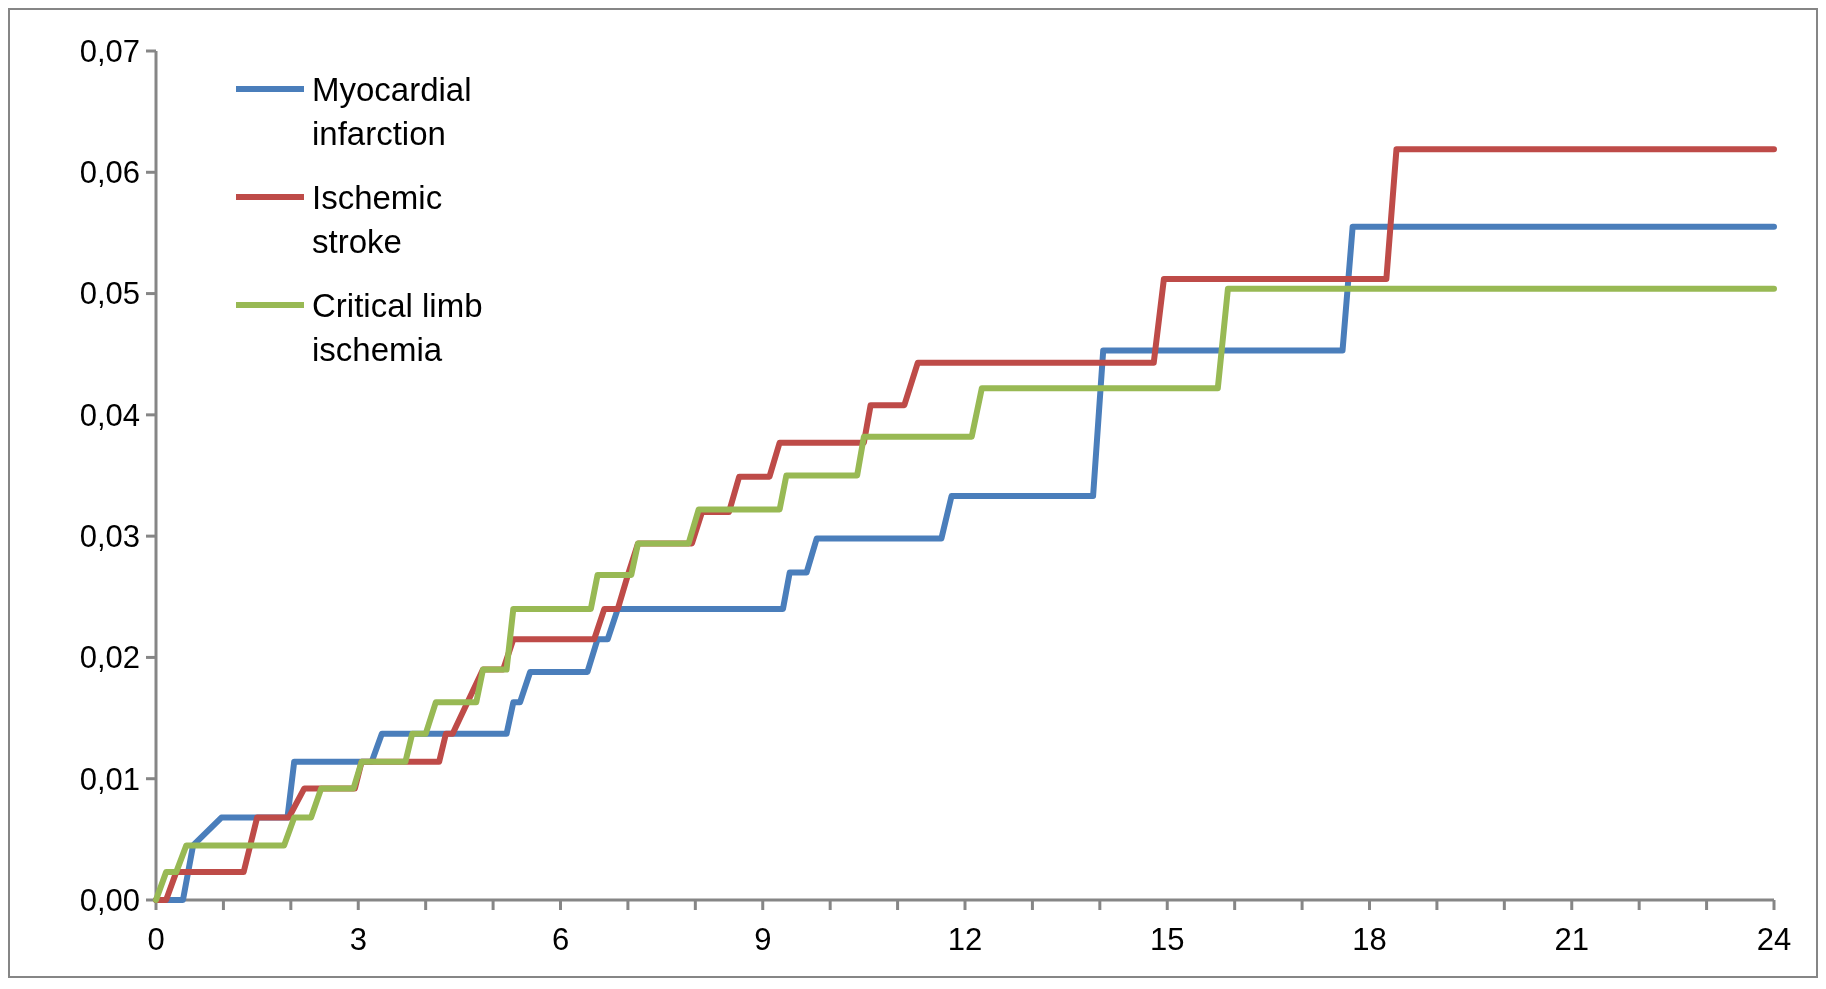 The height and width of the screenshot is (989, 1826). Describe the element at coordinates (560, 939) in the screenshot. I see `x-tick-label: 6` at that location.